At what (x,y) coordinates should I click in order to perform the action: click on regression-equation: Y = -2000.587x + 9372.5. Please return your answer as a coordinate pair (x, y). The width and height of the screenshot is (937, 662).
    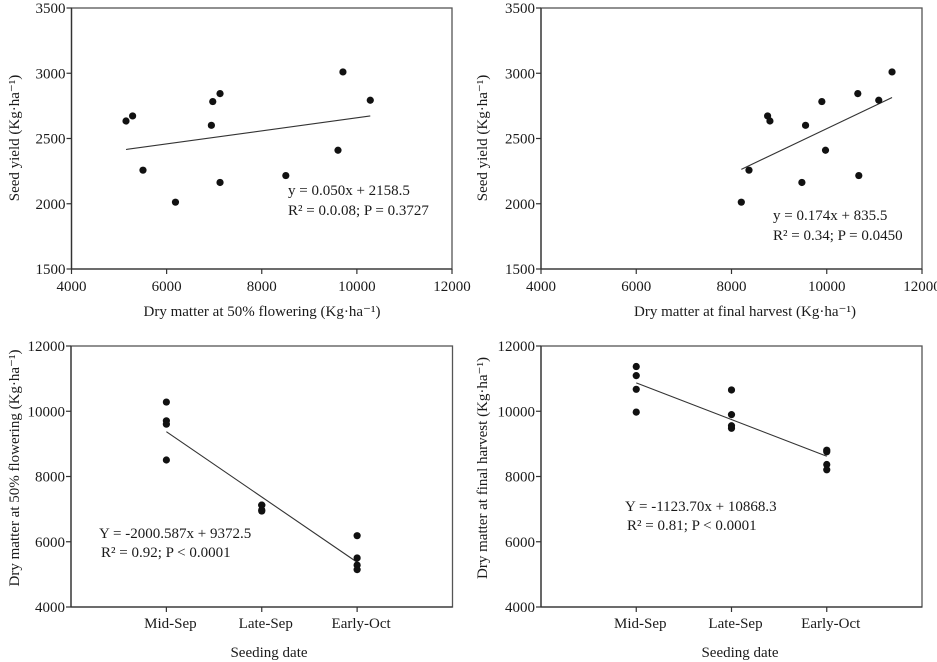
    Looking at the image, I should click on (175, 534).